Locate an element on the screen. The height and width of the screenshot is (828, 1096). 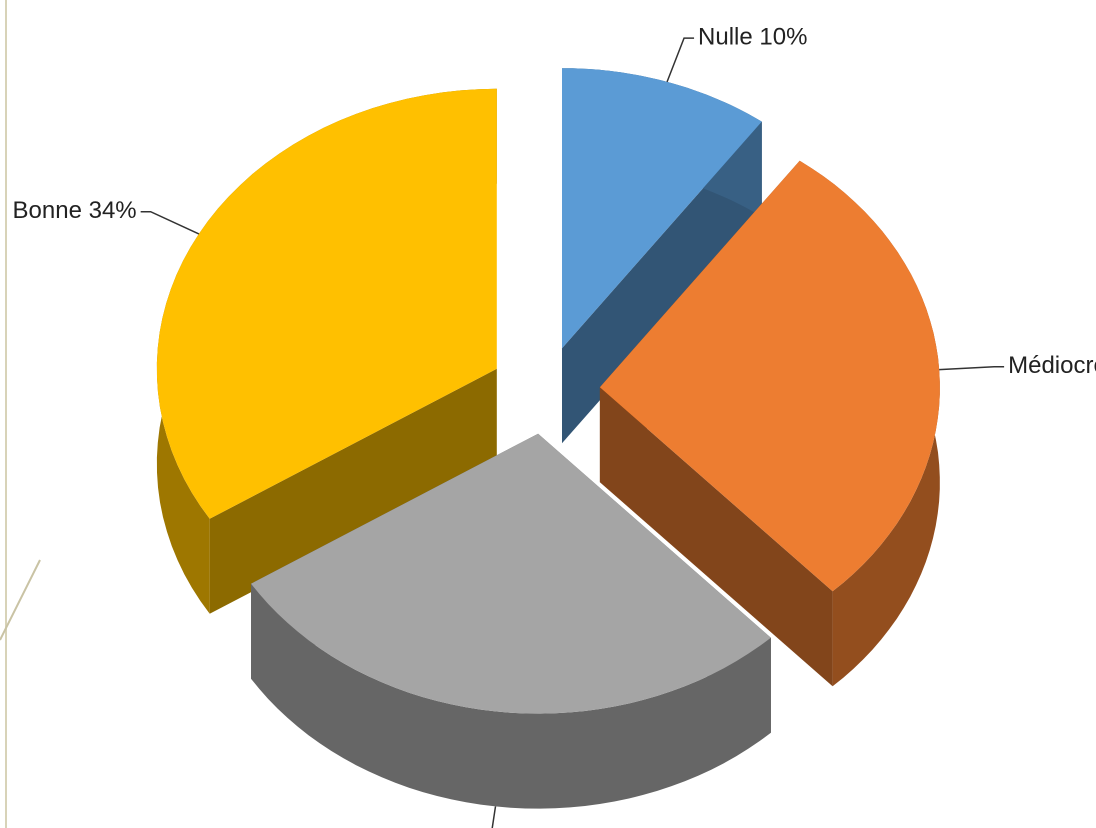
data-label: Médiocre 28% is located at coordinates (1052, 365).